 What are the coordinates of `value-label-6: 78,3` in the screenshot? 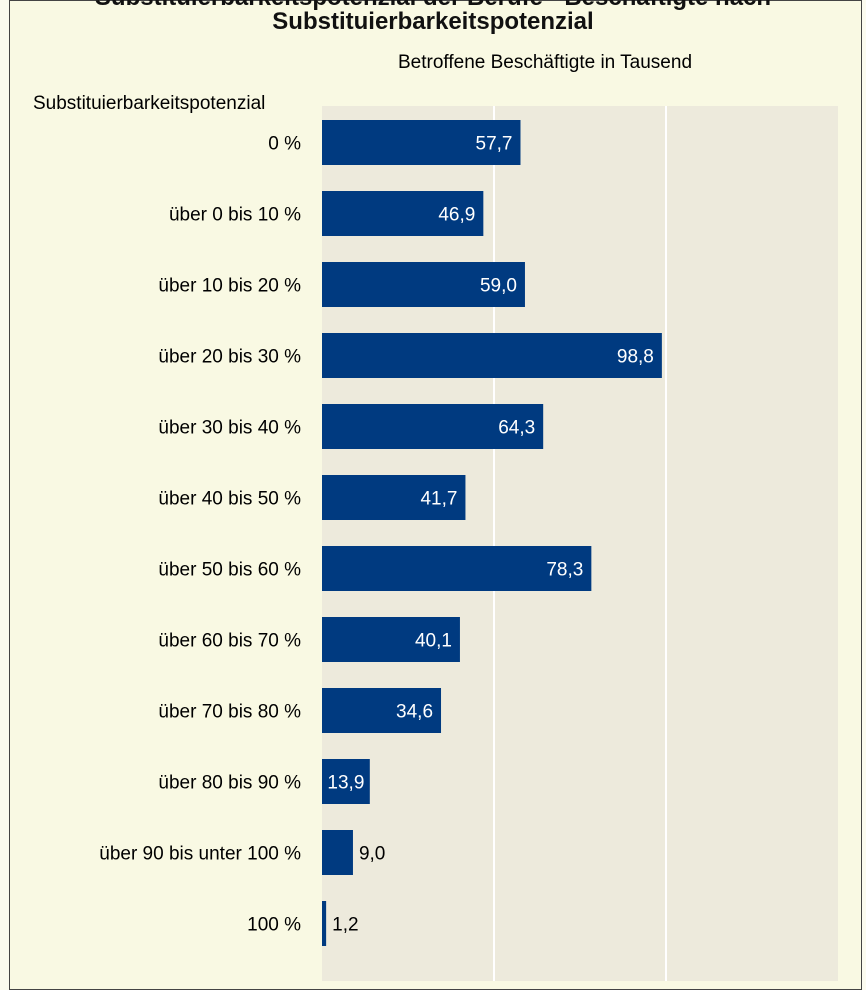 It's located at (564, 570).